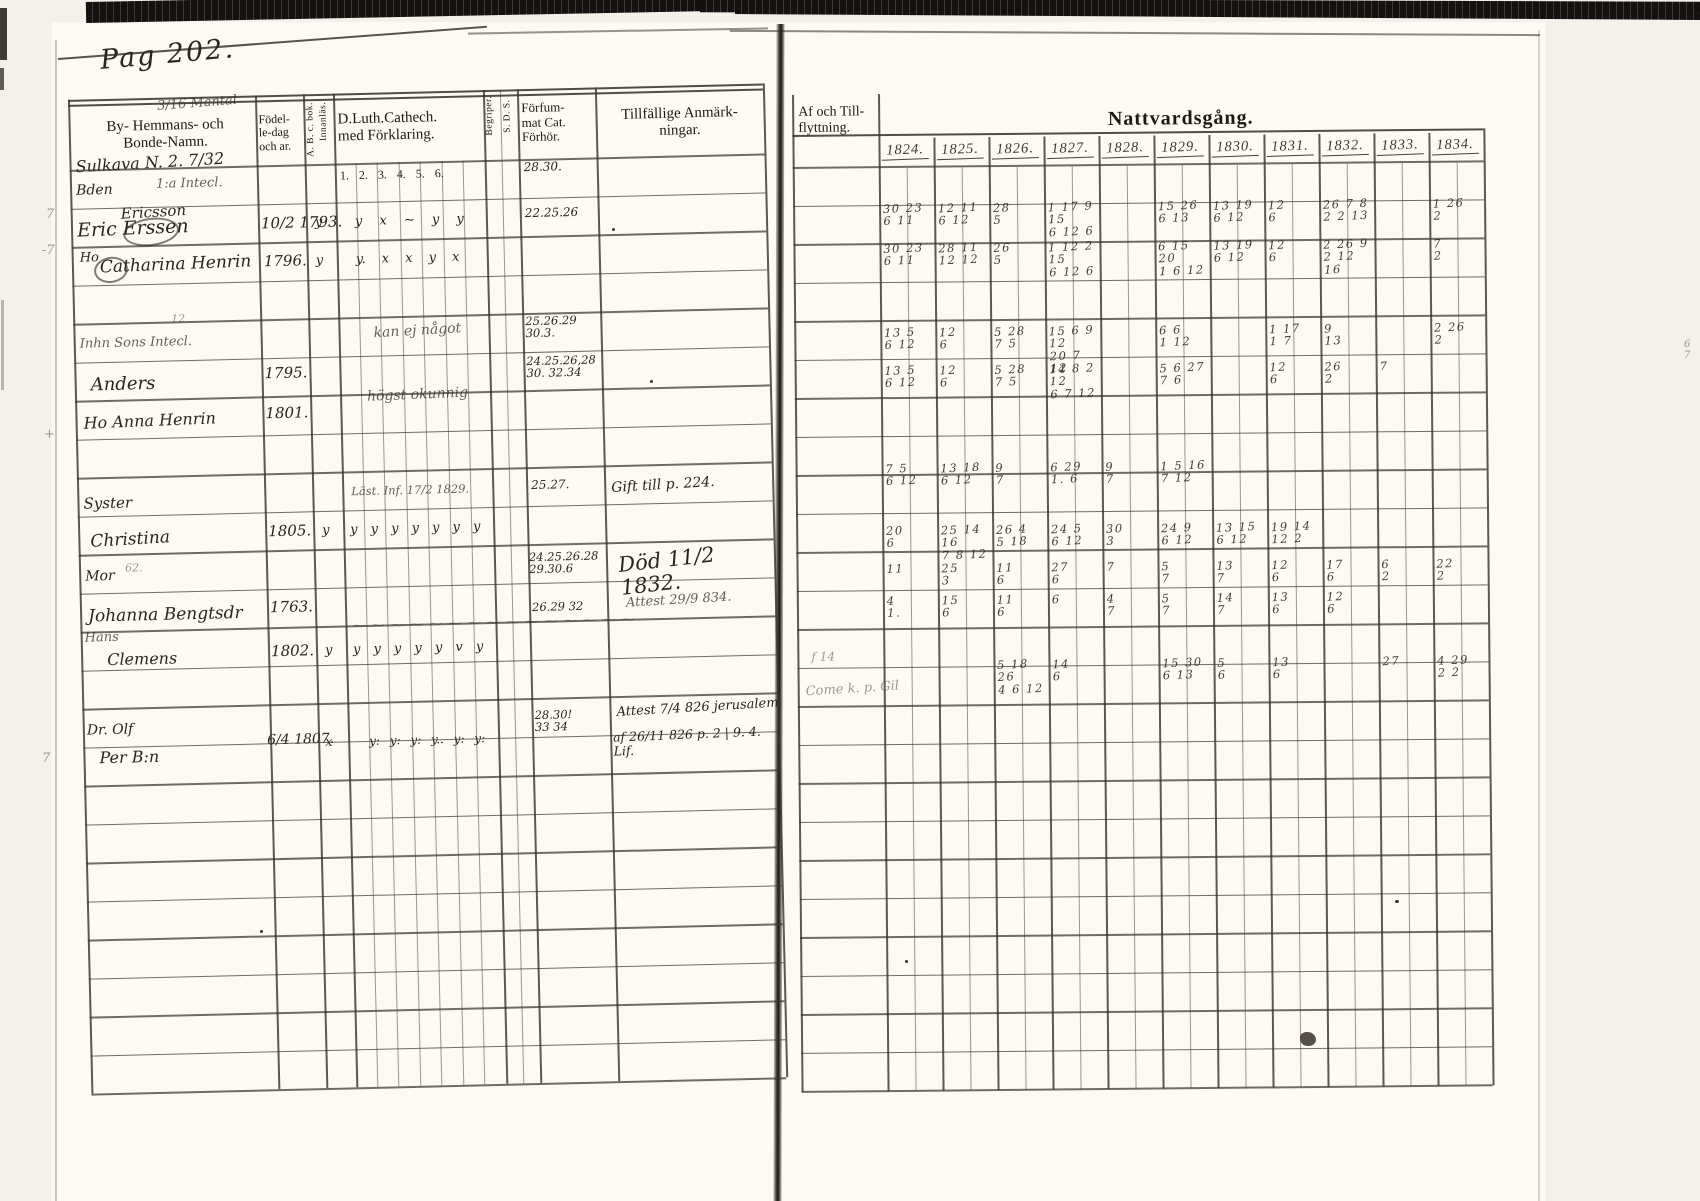 This screenshot has height=1201, width=1700. What do you see at coordinates (410, 490) in the screenshot?
I see `catechism-note: Läst. Inf. 17/2 1829.` at bounding box center [410, 490].